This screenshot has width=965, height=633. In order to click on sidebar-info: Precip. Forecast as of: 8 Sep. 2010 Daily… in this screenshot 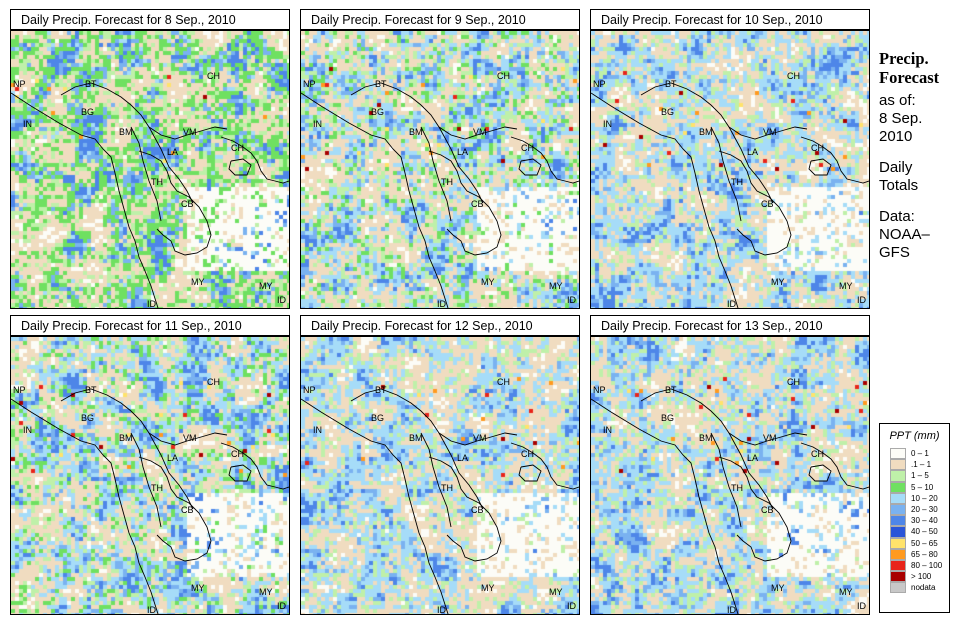, I will do `click(909, 156)`.